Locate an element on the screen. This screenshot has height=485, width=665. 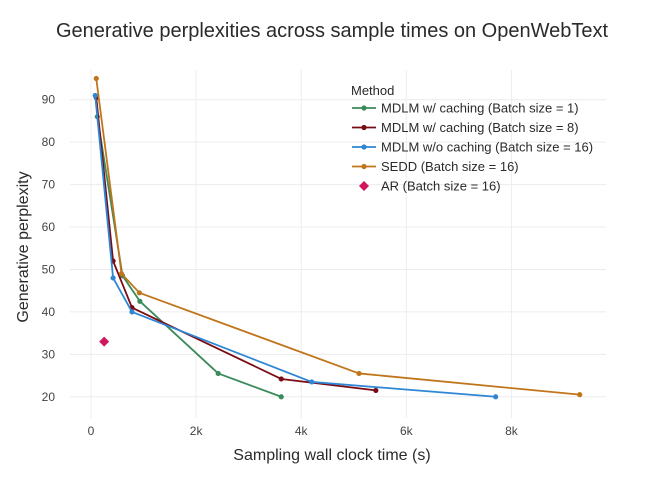
y-tick-label: 90 is located at coordinates (49, 100).